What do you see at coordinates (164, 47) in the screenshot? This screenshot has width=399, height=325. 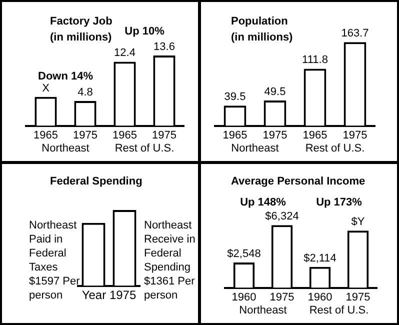 I see `data-label: 13.6` at bounding box center [164, 47].